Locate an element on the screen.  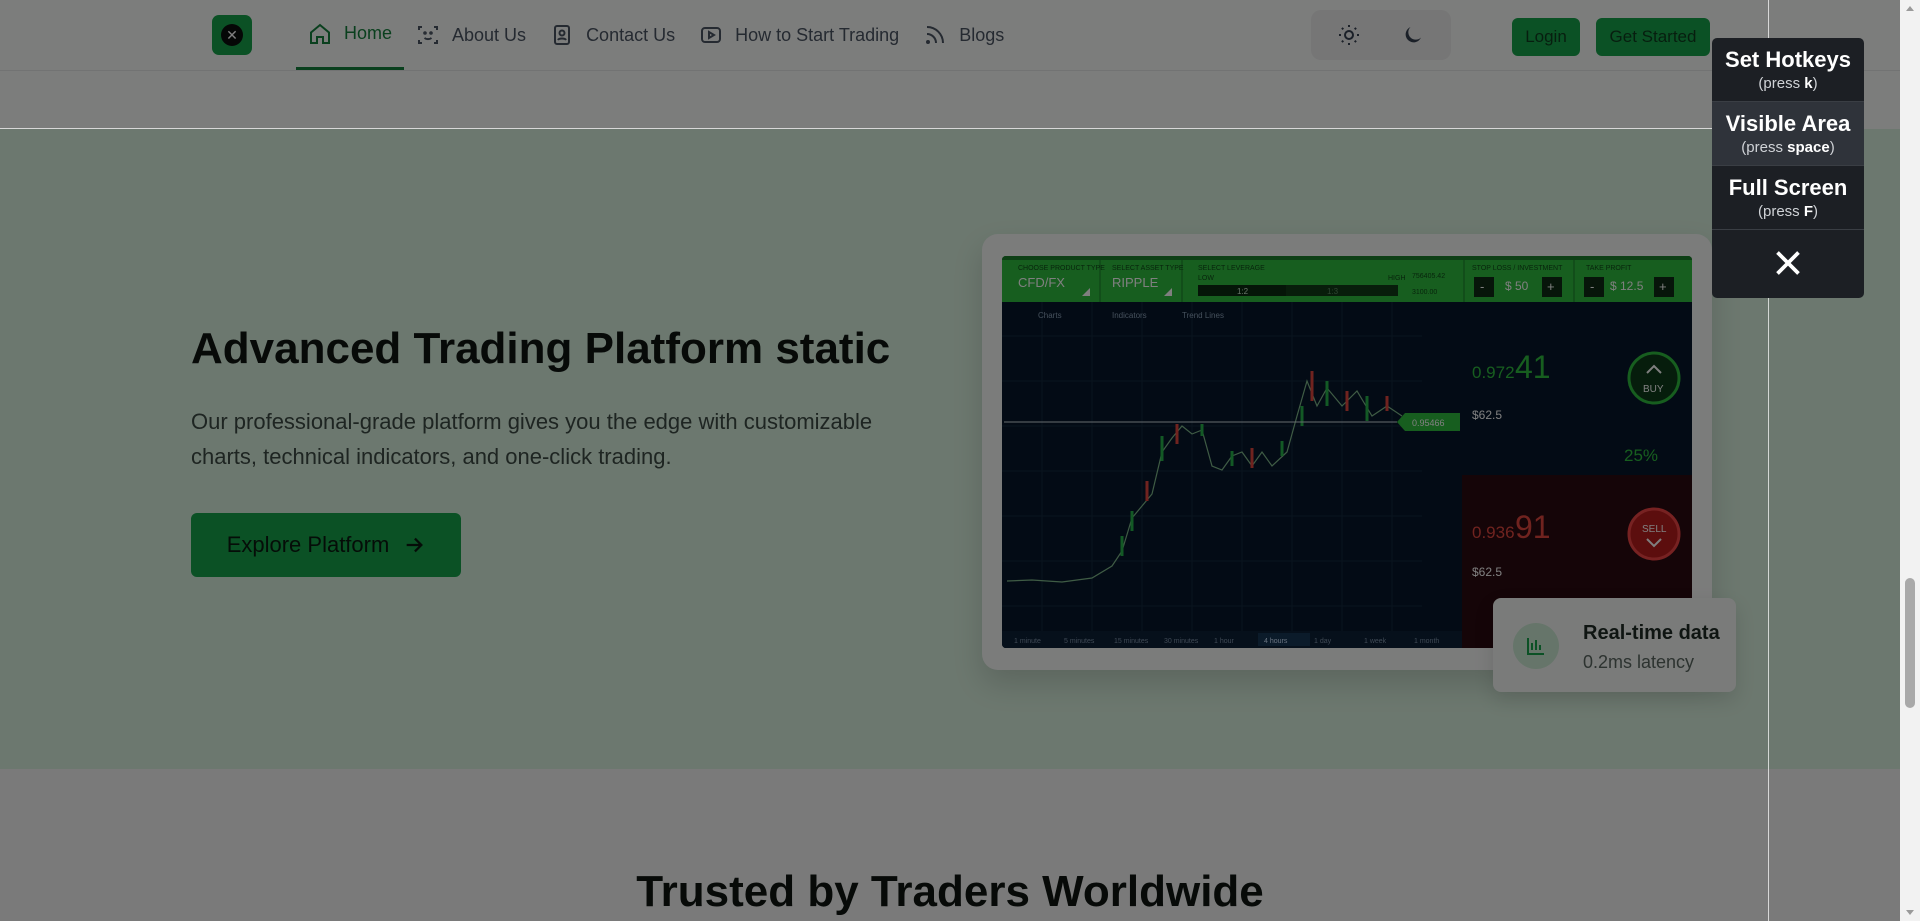
set-hotkeys-hint: (press k) is located at coordinates (1788, 83).